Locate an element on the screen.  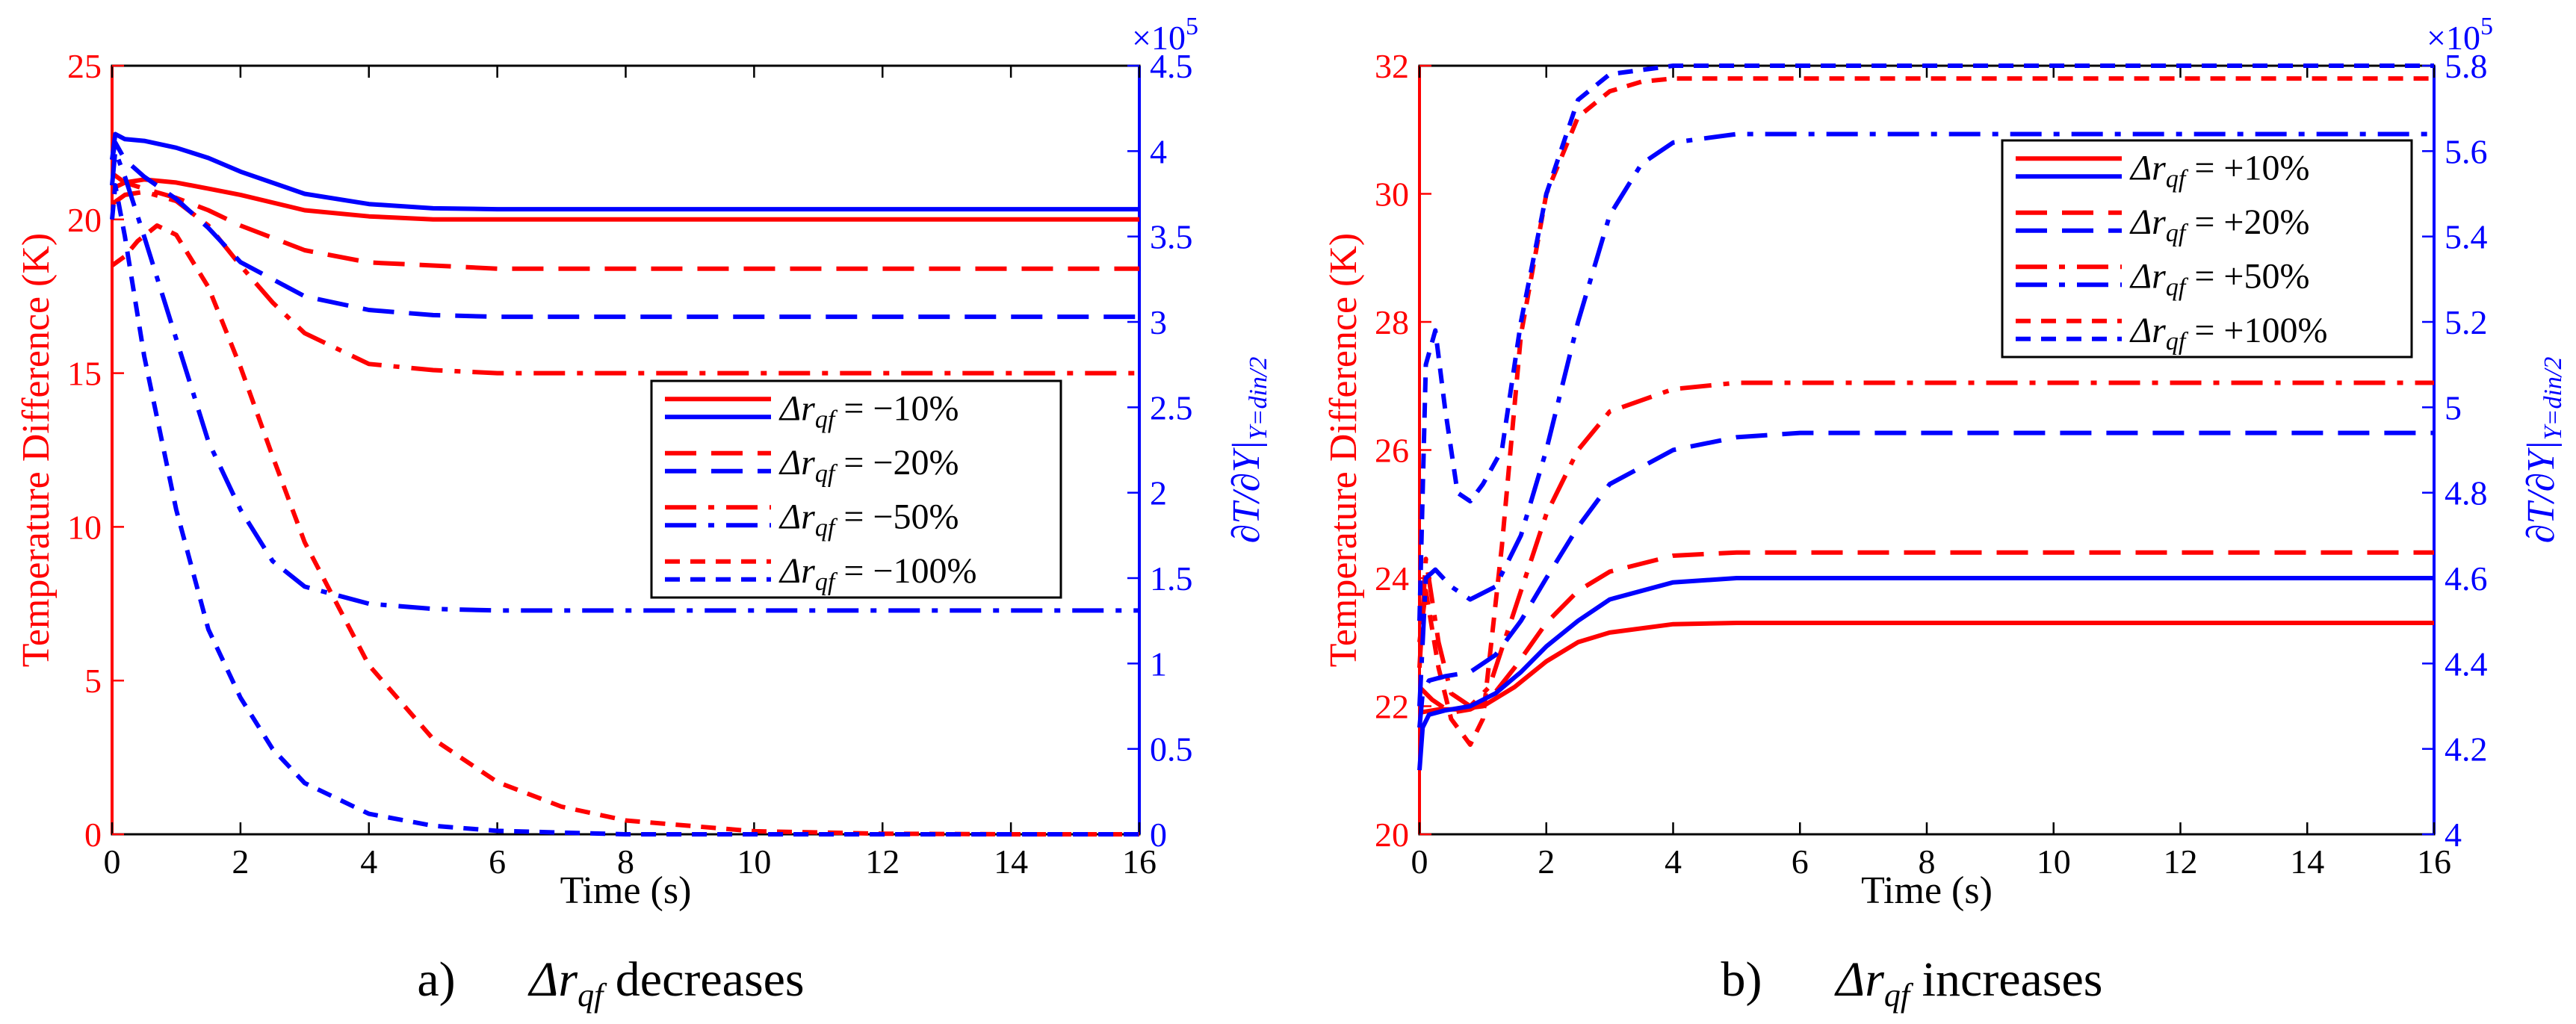
legend-label: Δrqf = −100% is located at coordinates (877, 573).